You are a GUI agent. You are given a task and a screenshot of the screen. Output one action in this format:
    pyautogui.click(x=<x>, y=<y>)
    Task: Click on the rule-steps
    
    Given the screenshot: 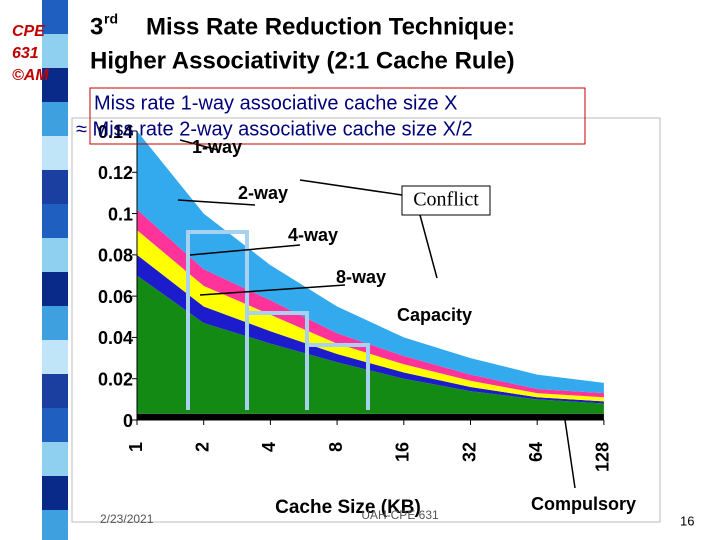 What is the action you would take?
    pyautogui.click(x=278, y=320)
    